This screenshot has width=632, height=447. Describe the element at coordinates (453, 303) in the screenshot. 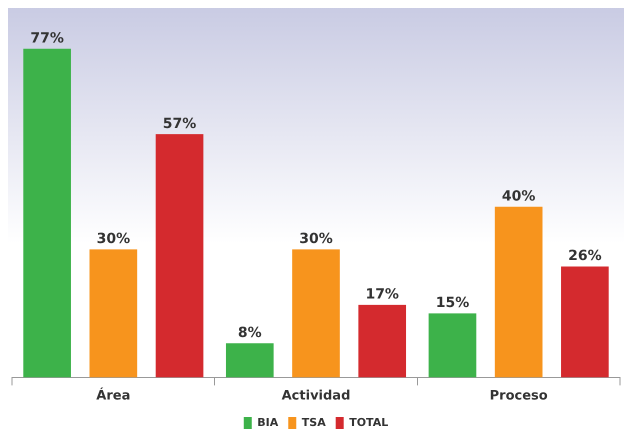

I see `data-label: 15%` at that location.